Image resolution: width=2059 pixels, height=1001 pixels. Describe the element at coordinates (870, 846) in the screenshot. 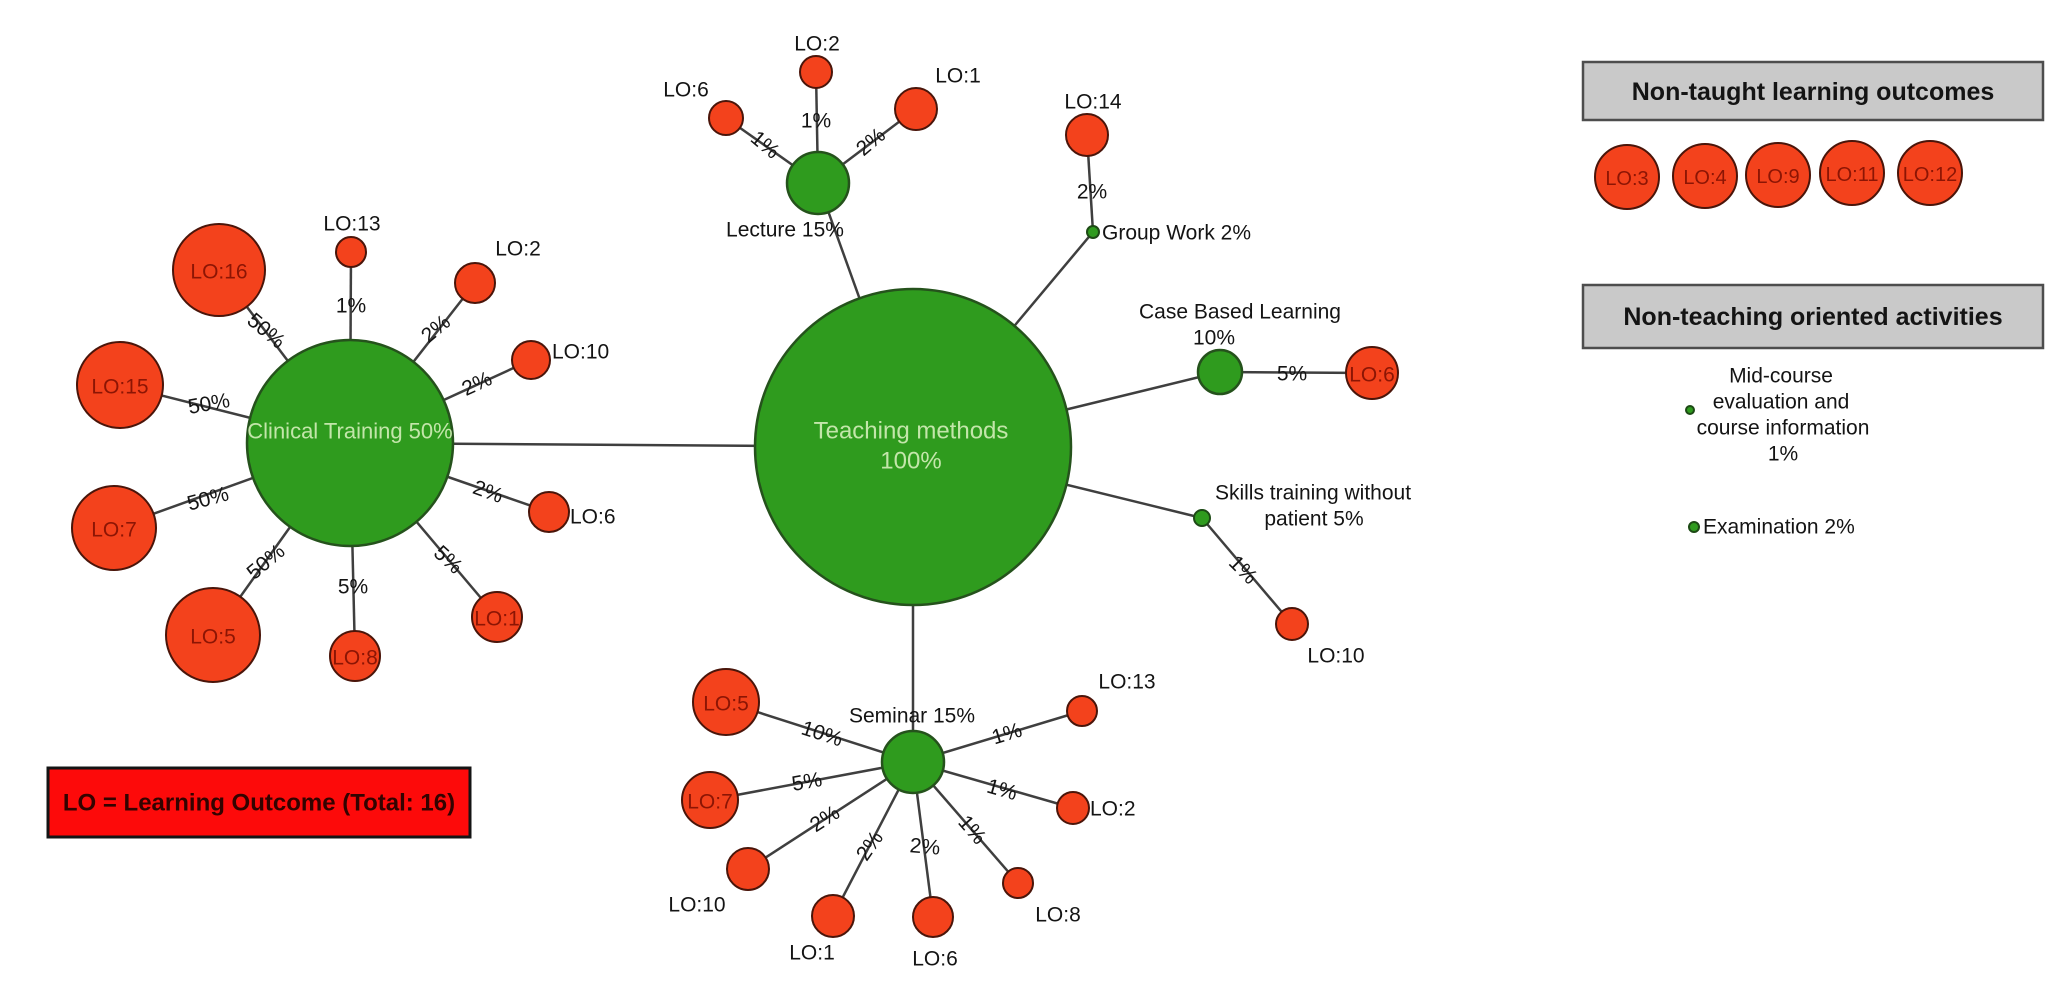

I see `seminar-lo1-pct: 2%` at that location.